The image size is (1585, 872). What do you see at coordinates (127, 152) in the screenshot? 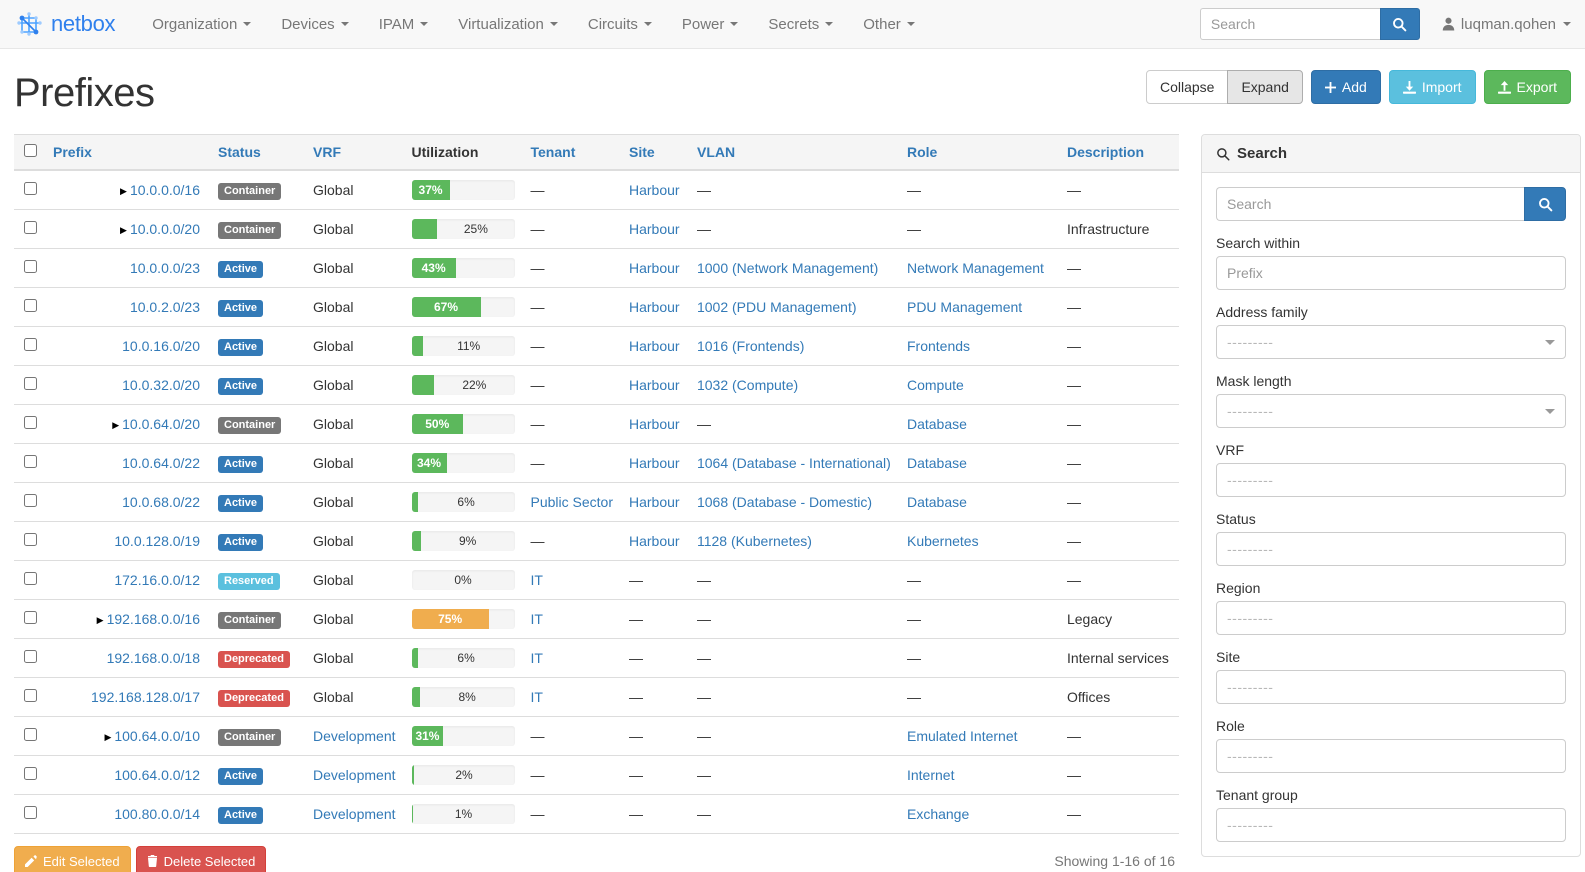
I see `column-header-prefix: Prefix` at bounding box center [127, 152].